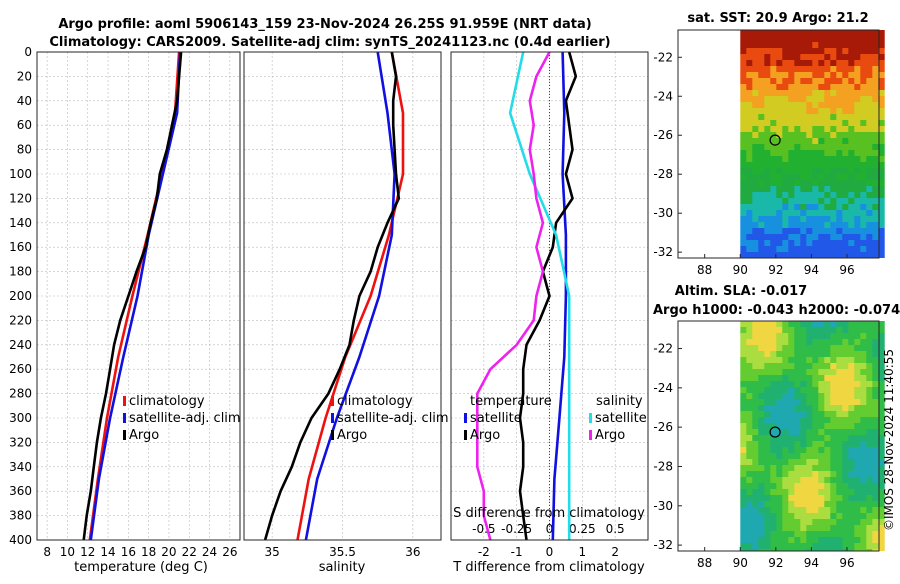  Describe the element at coordinates (663, 349) in the screenshot. I see `lat-tick-label: -22` at that location.